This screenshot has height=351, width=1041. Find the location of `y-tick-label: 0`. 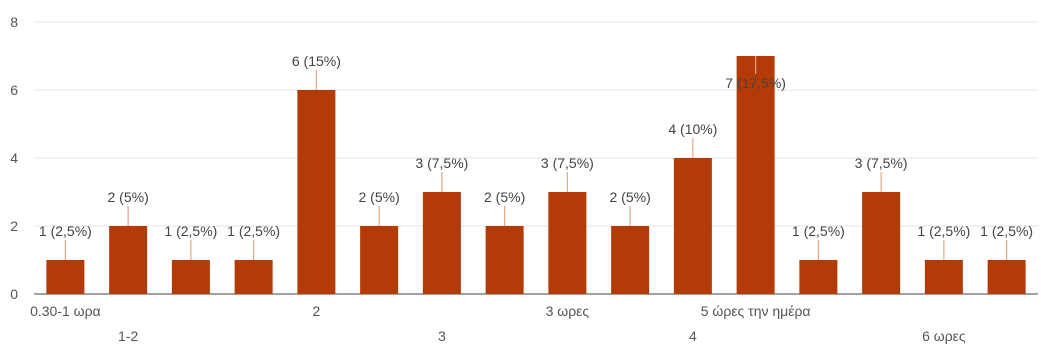

y-tick-label: 0 is located at coordinates (14, 294).